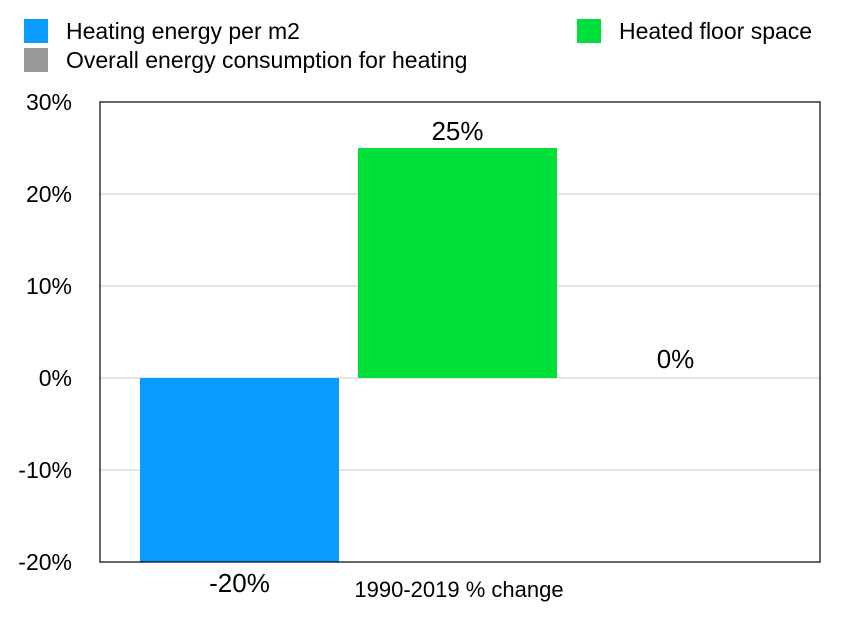 The height and width of the screenshot is (625, 863). Describe the element at coordinates (458, 589) in the screenshot. I see `x-axis-label: 1990-2019 % change` at that location.